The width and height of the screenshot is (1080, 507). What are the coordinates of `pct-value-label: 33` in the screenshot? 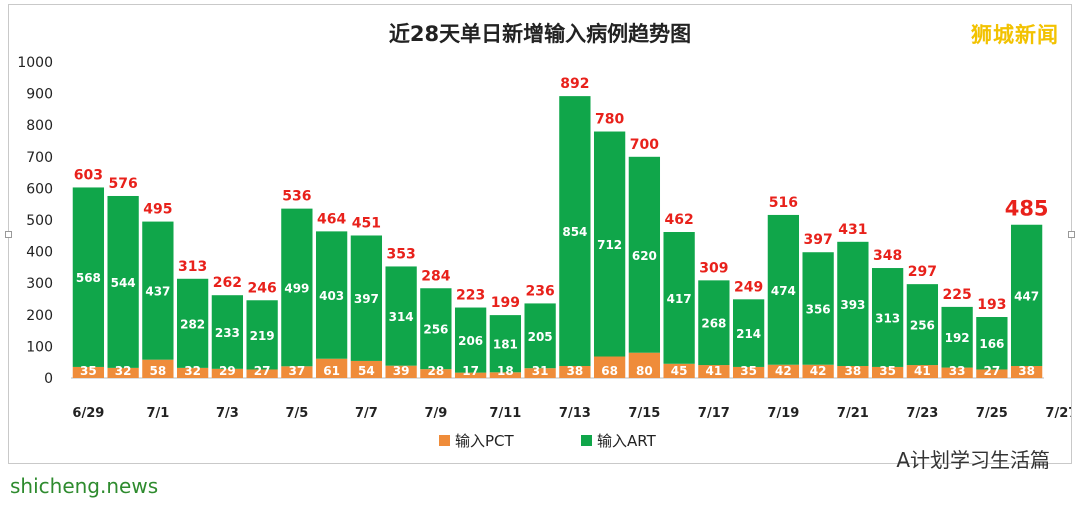 It's located at (957, 371).